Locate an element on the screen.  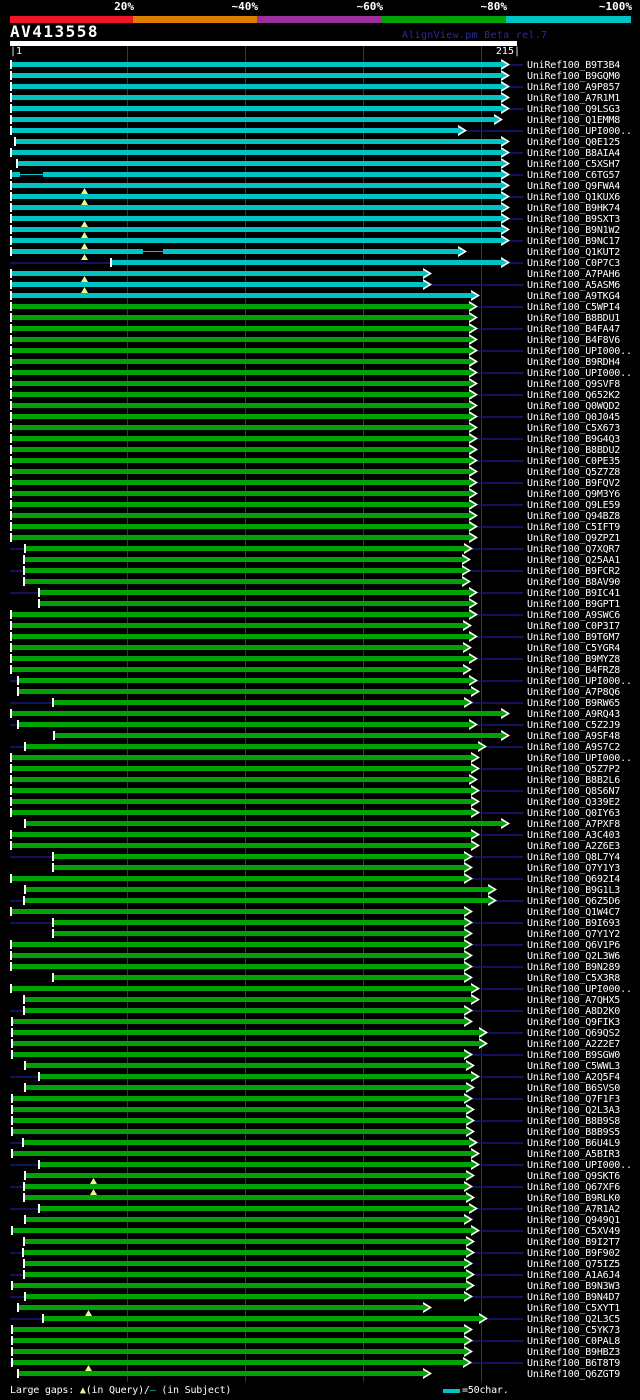
row-label: UniRef100_Q8L7Y4 is located at coordinates (574, 857).